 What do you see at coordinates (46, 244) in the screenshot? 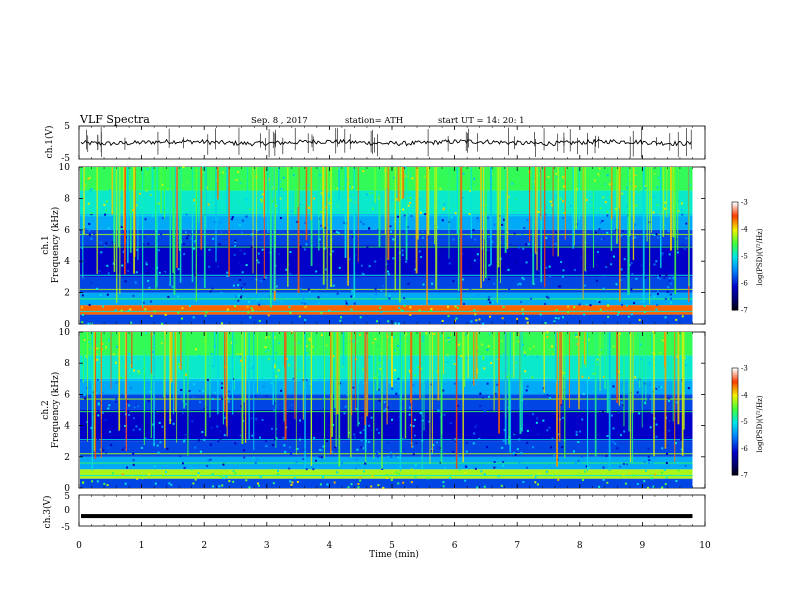
I see `ch1-channel-label: ch.1` at bounding box center [46, 244].